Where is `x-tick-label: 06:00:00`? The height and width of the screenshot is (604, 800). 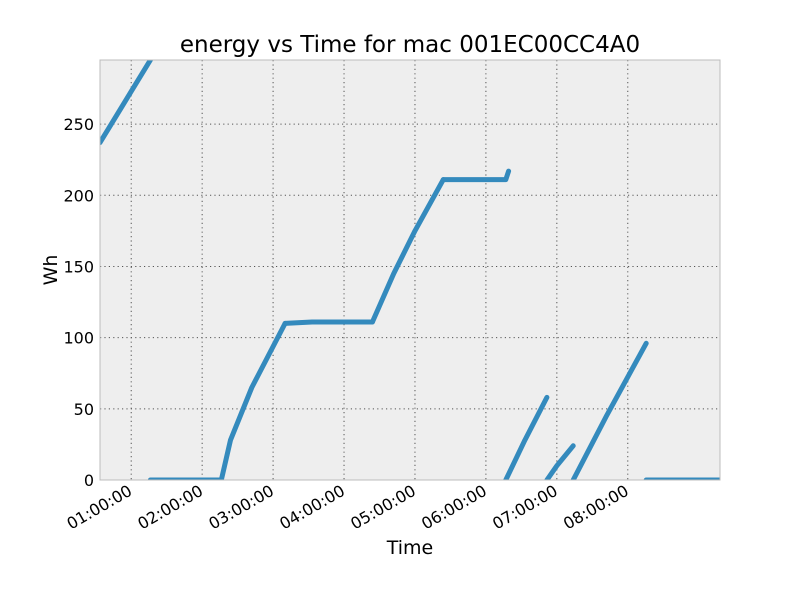
x-tick-label: 06:00:00 is located at coordinates (454, 507).